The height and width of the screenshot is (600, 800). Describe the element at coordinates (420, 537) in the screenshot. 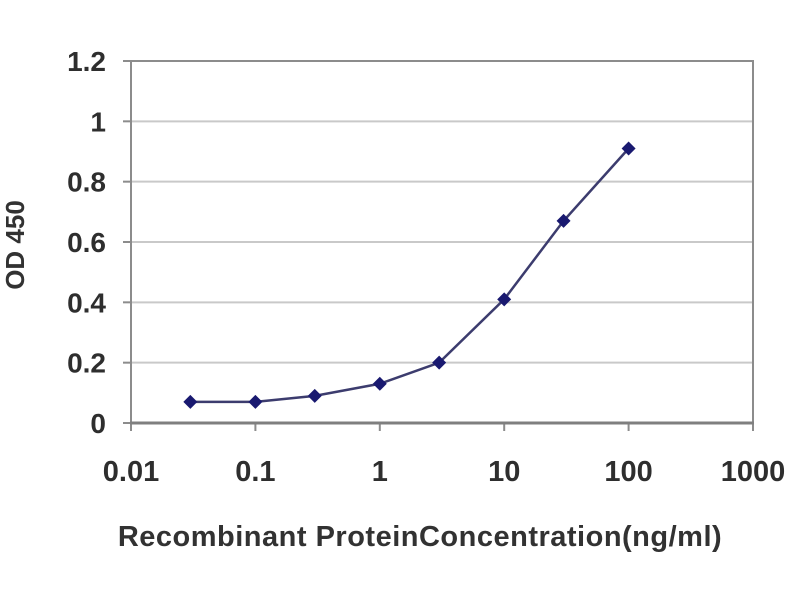

I see `x-axis-title: Recombinant ProteinConcentration(ng/ml)` at that location.